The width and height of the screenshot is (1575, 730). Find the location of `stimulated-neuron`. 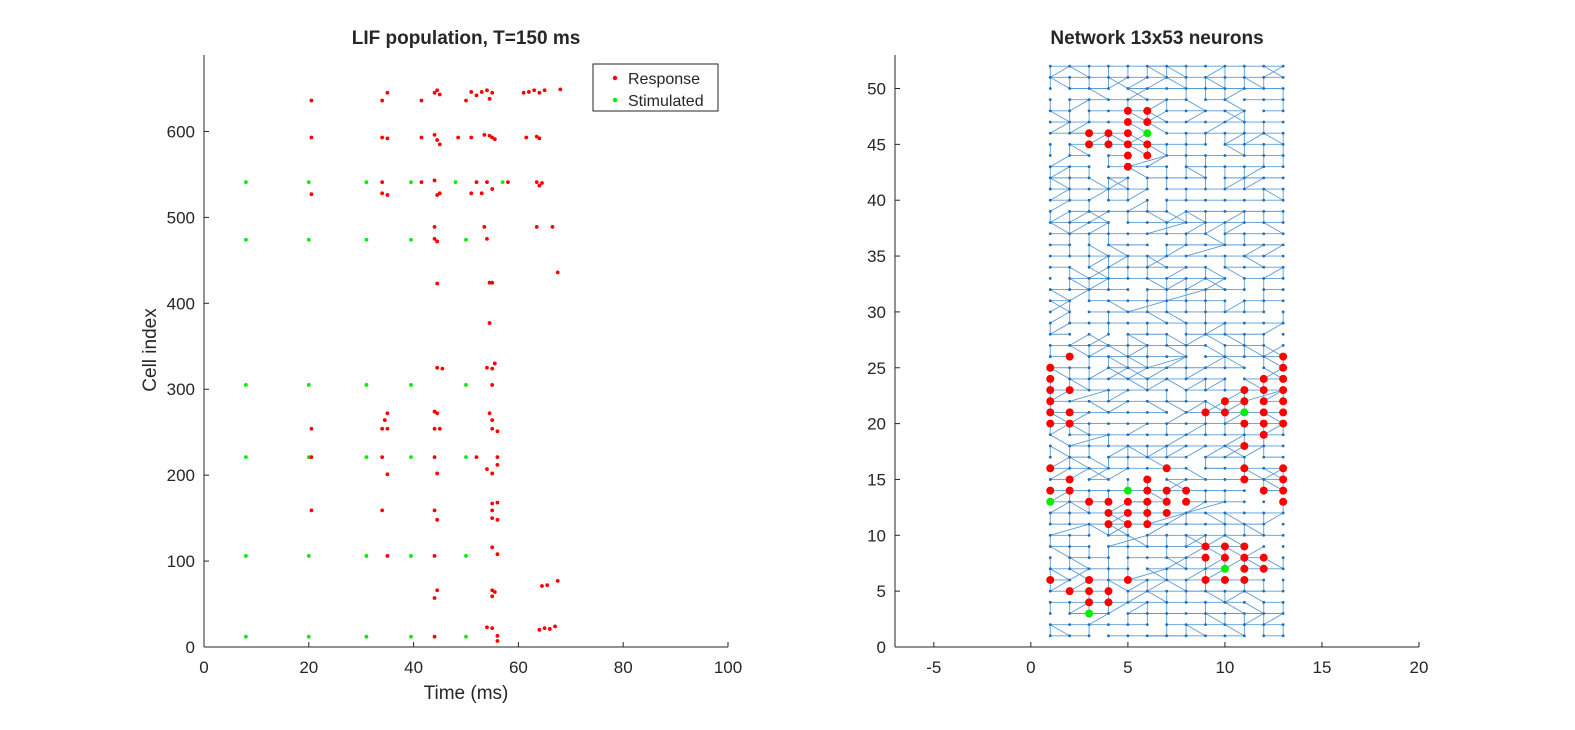

stimulated-neuron is located at coordinates (1224, 568).